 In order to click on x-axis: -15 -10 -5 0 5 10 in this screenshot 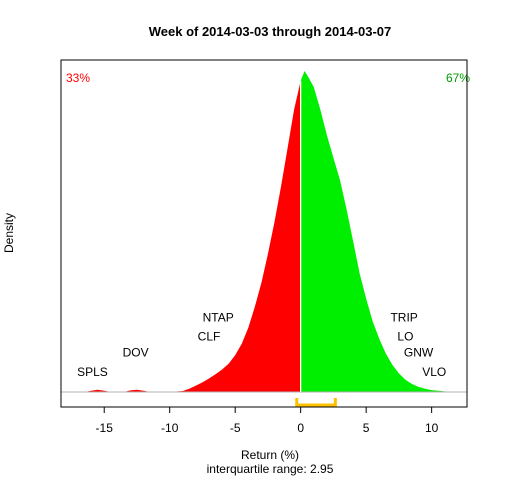, I will do `click(267, 421)`.